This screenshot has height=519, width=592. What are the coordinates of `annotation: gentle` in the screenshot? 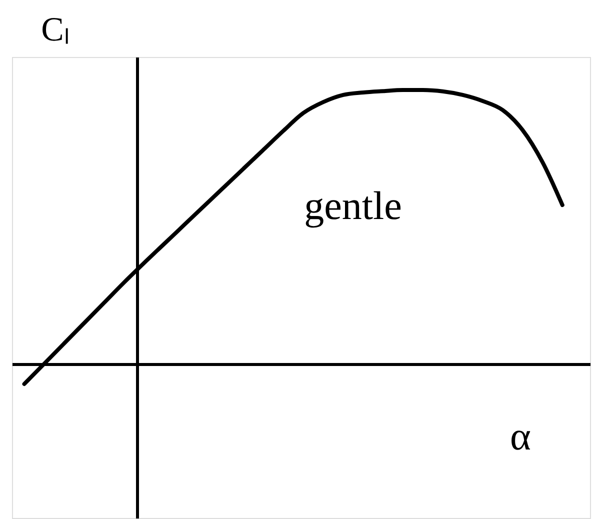 It's located at (353, 205).